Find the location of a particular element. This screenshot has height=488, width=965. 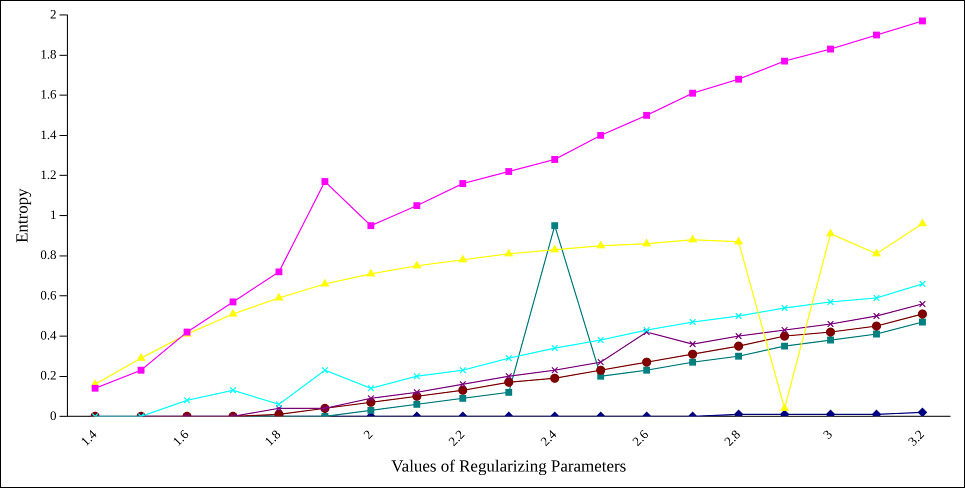

x-tick-label: 1.8 is located at coordinates (272, 437).